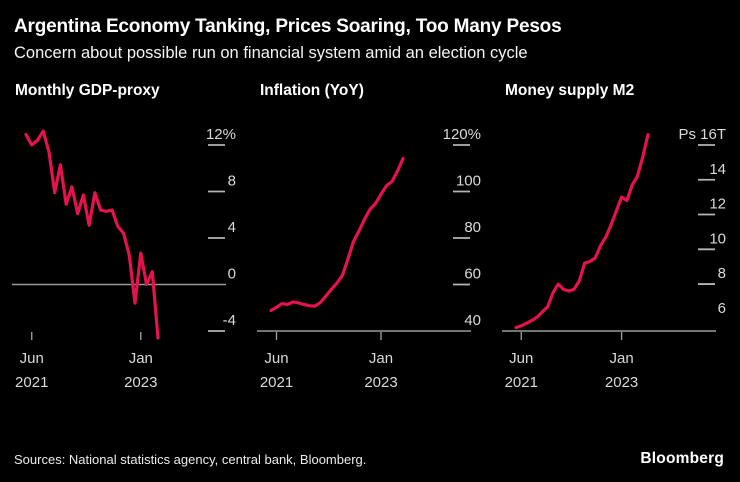  Describe the element at coordinates (468, 180) in the screenshot. I see `svg-text: 100` at that location.